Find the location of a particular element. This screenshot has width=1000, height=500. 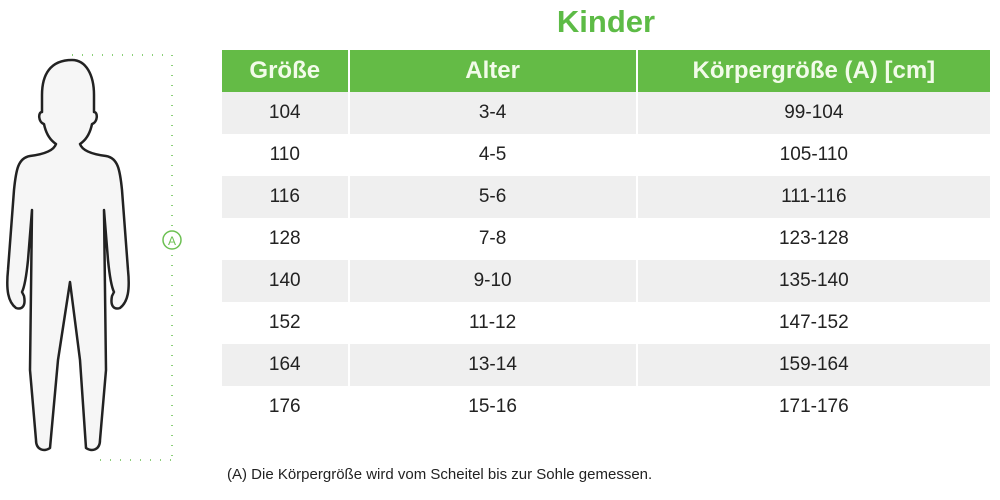

measure-label-icon is located at coordinates (172, 240).